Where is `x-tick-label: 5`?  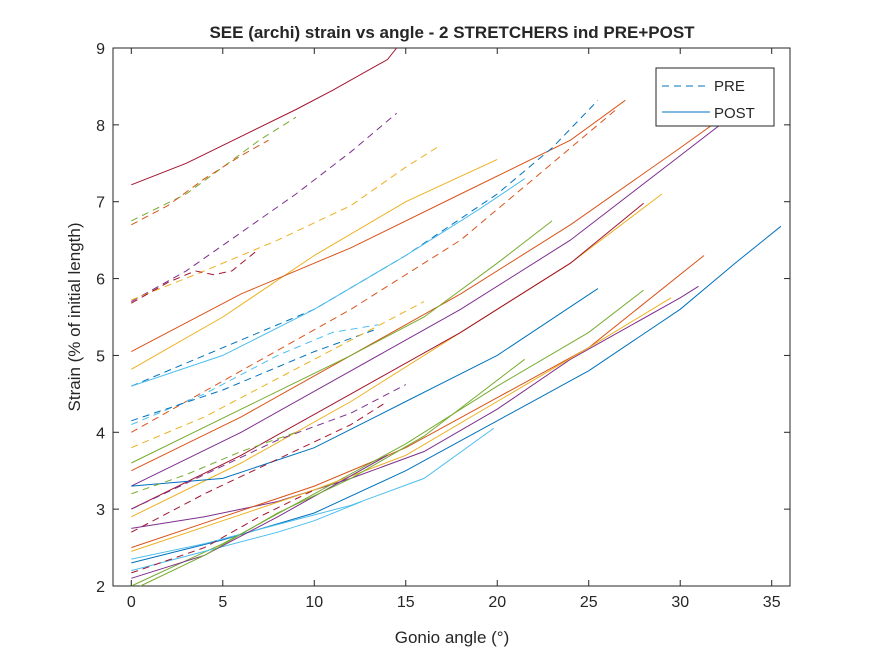 x-tick-label: 5 is located at coordinates (222, 602).